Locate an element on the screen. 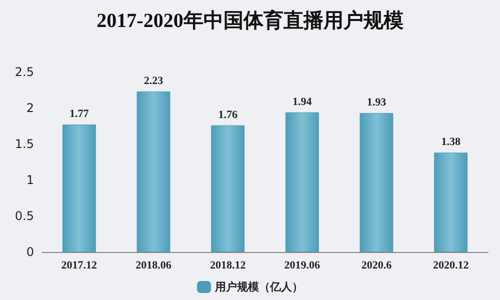  x-tick-label: 2018.06 is located at coordinates (154, 266).